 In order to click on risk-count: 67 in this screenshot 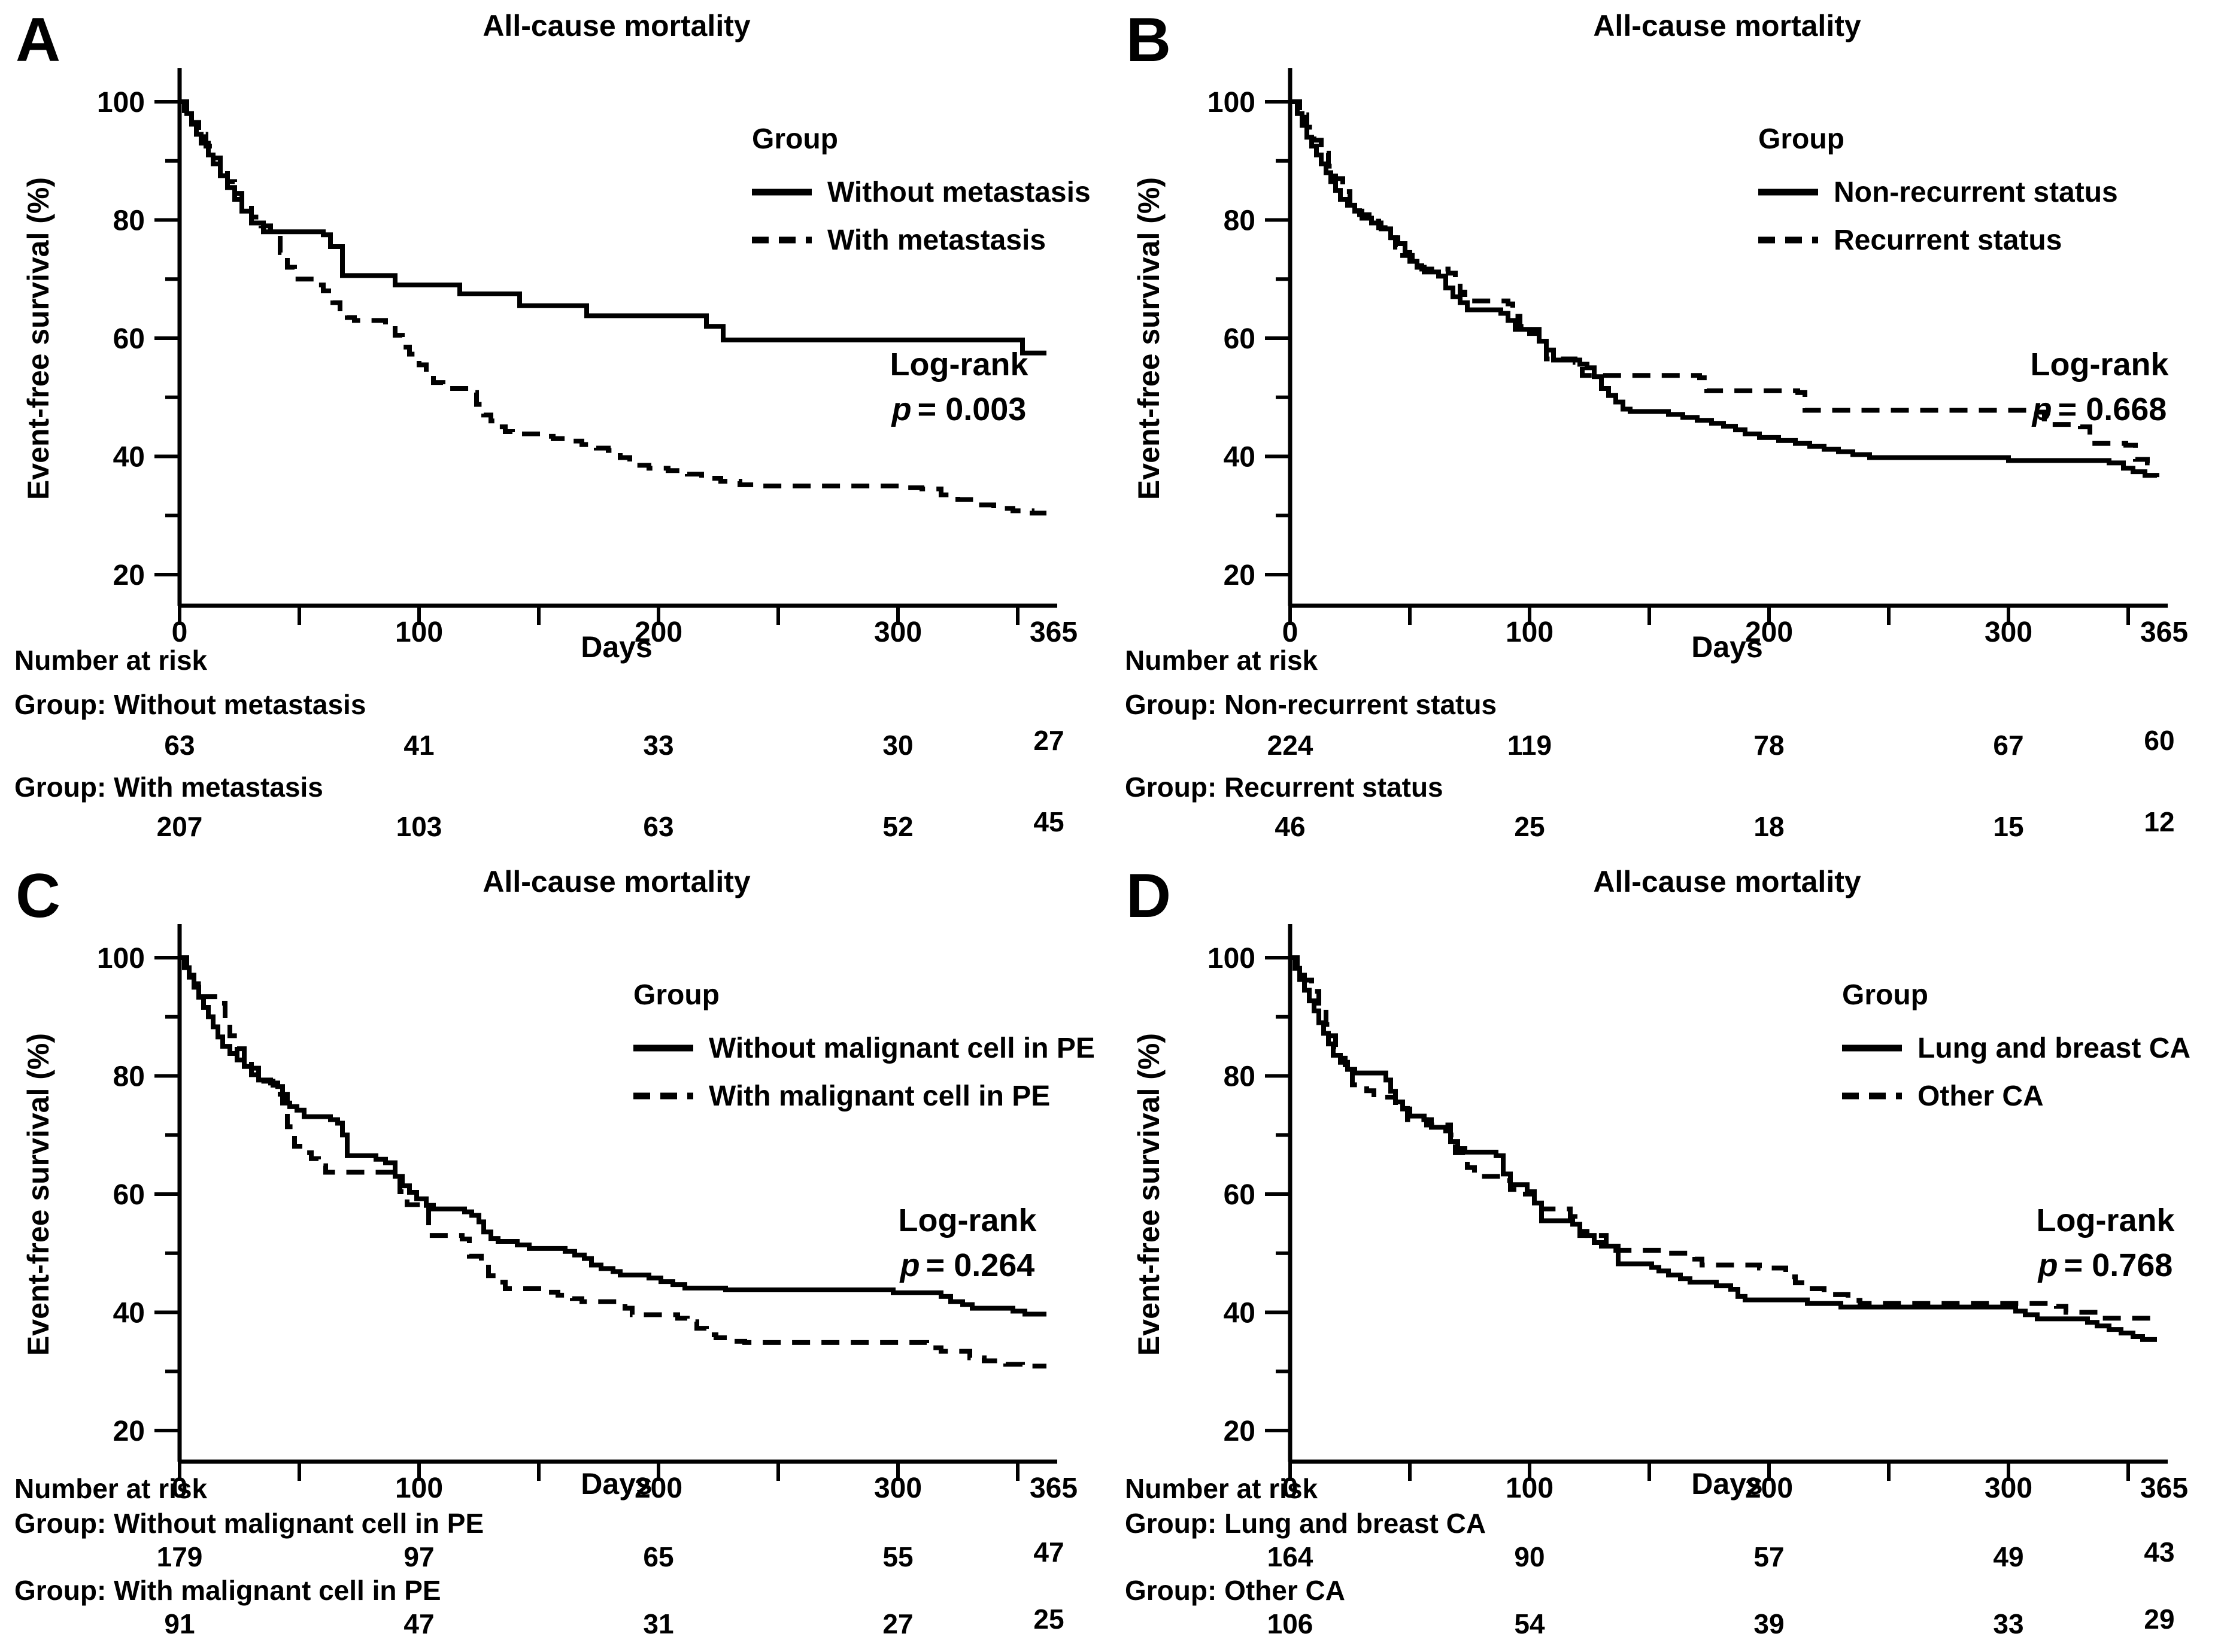, I will do `click(2008, 745)`.